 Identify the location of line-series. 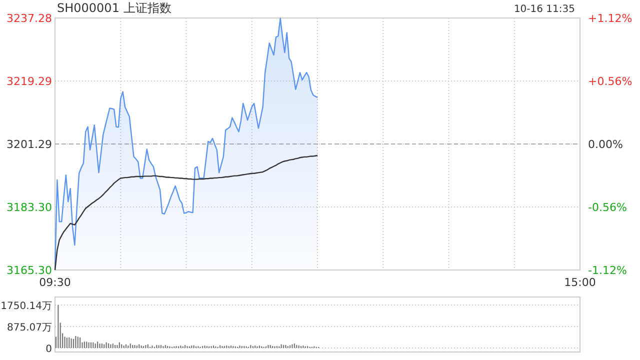
(186, 212).